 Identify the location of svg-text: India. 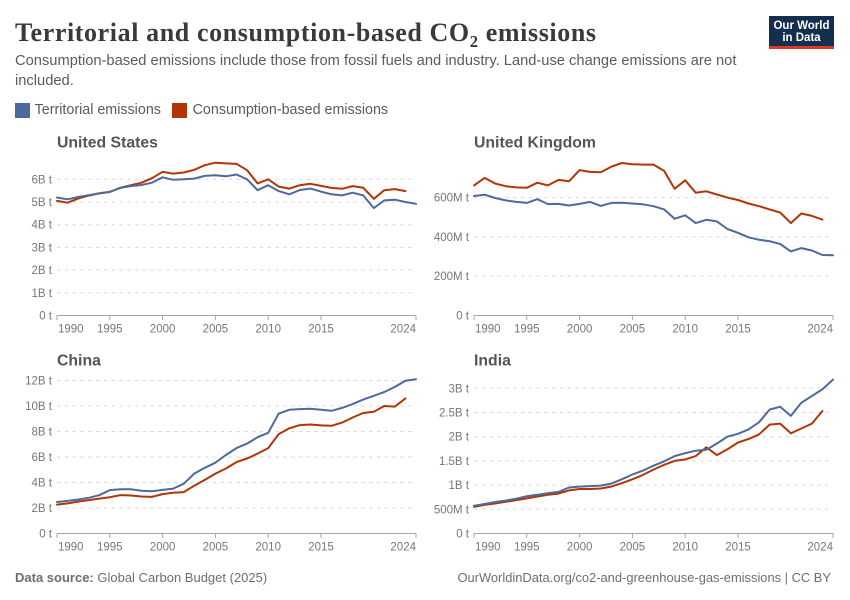
(492, 360).